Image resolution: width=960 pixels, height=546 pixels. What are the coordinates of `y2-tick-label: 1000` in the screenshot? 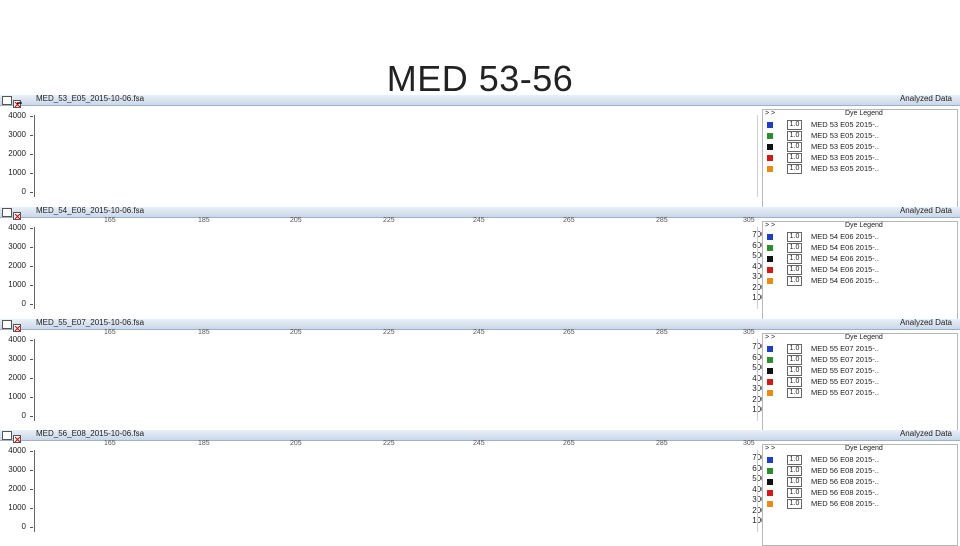 It's located at (754, 521).